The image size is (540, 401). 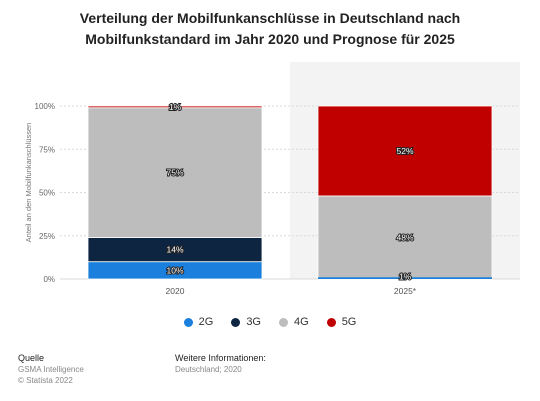 I want to click on bar-2025-5g, so click(x=405, y=151).